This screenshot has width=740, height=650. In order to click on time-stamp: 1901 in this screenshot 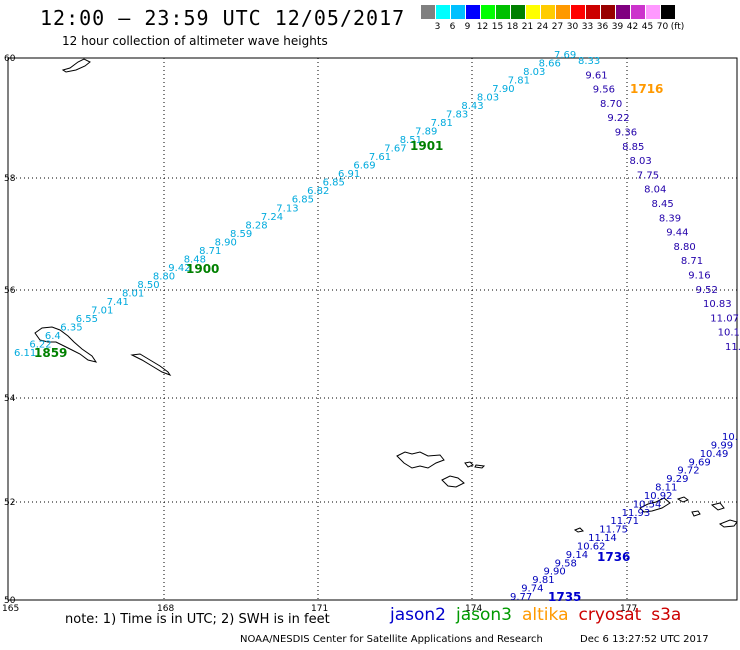, I will do `click(426, 146)`.